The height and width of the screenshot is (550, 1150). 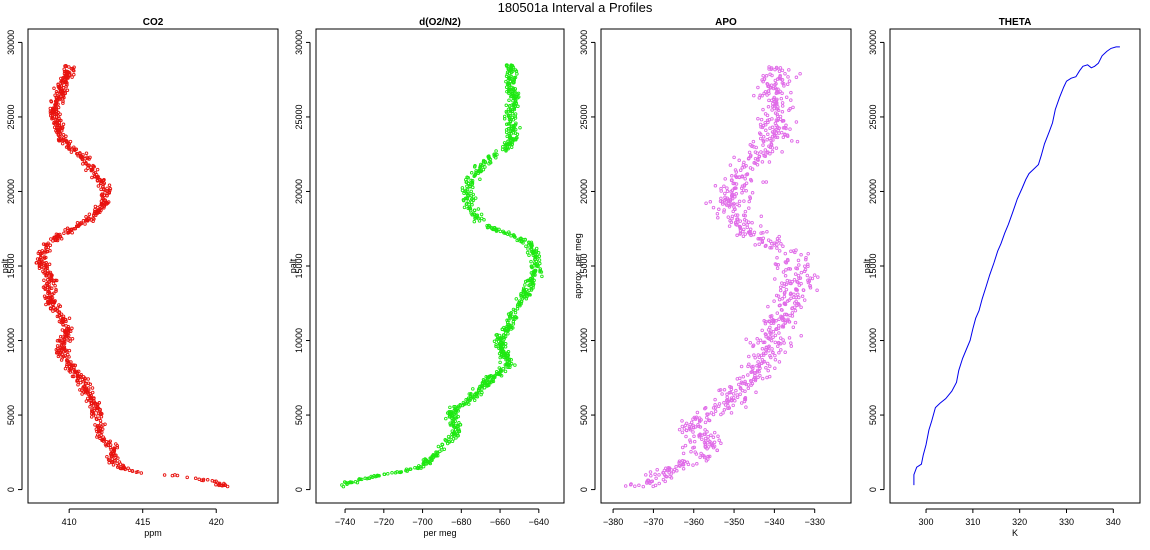 What do you see at coordinates (11, 191) in the screenshot?
I see `y-tick-label: 20000` at bounding box center [11, 191].